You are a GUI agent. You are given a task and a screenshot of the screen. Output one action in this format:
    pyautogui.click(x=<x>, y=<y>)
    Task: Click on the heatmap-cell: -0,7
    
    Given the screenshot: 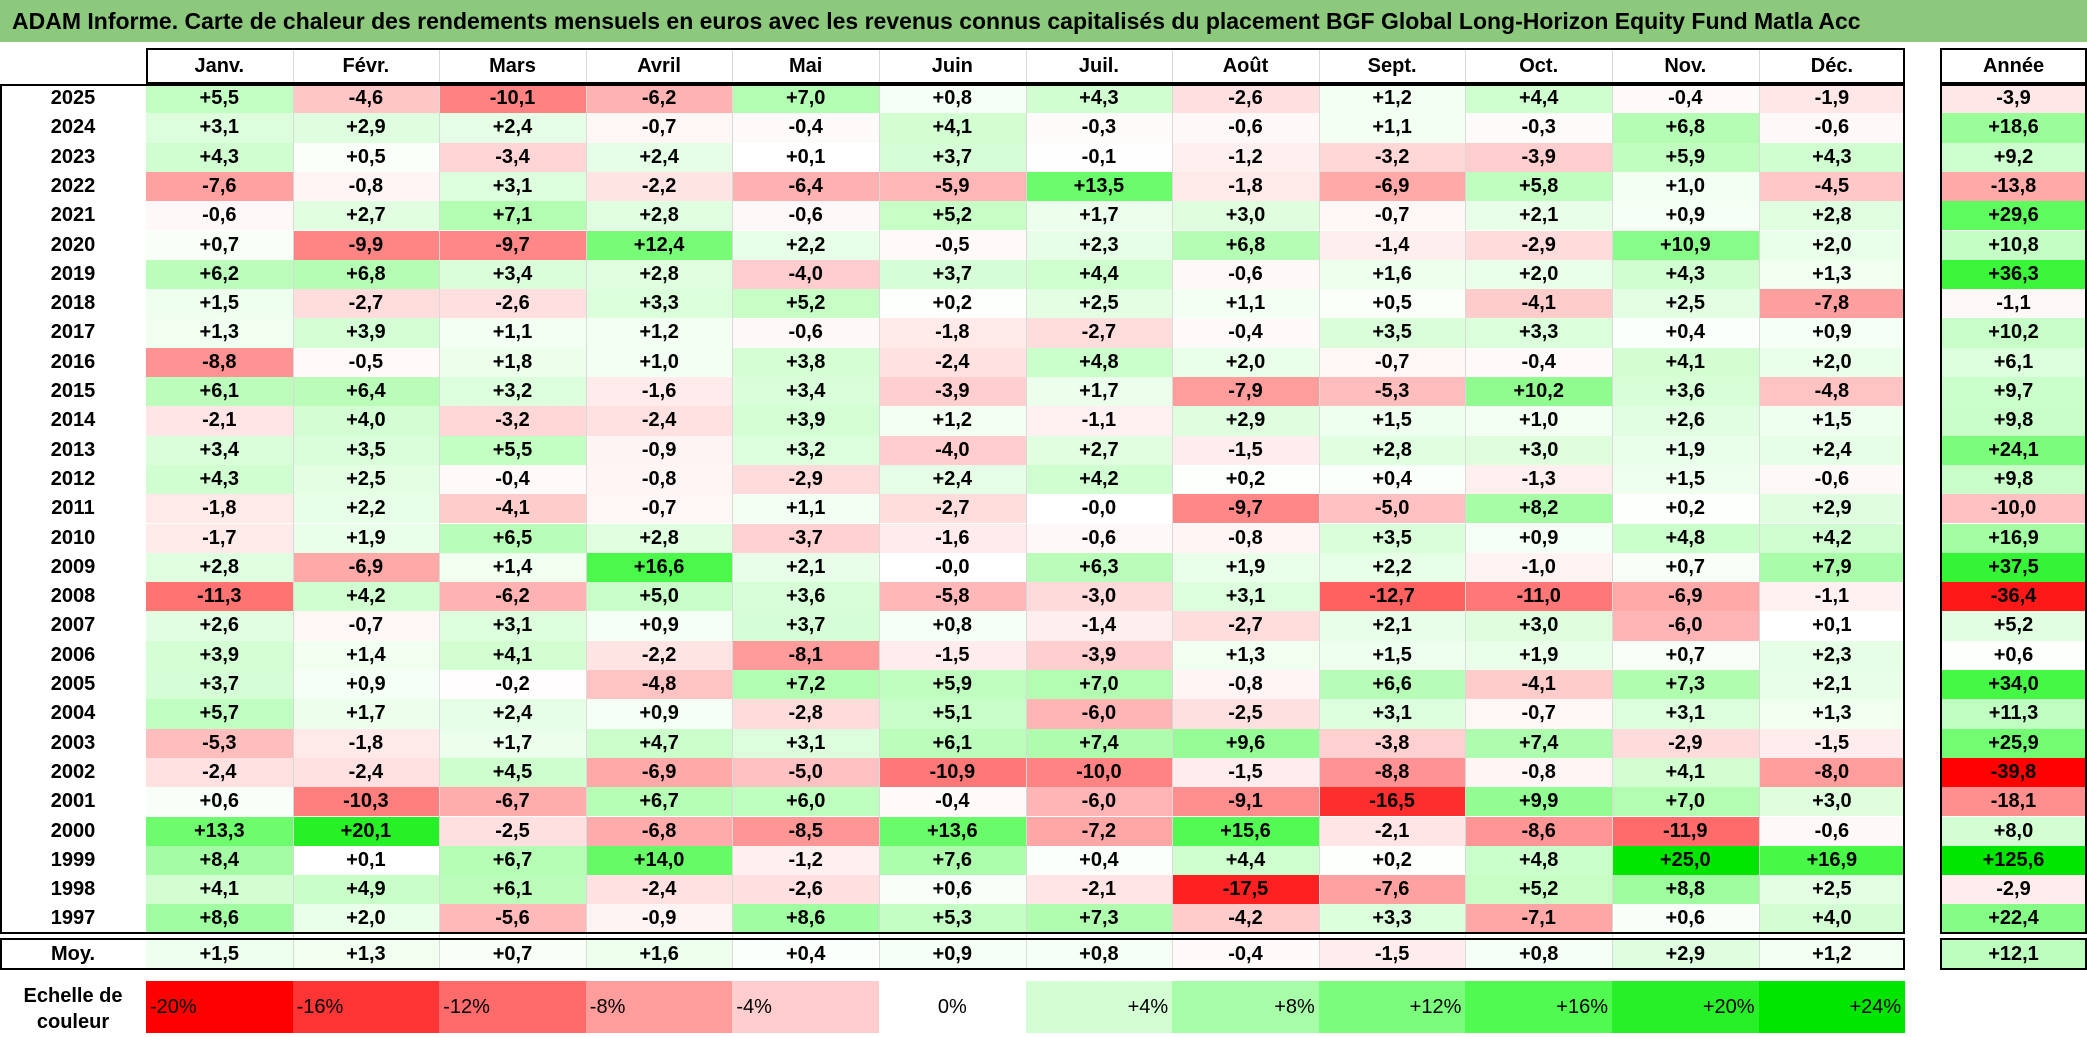 What is the action you would take?
    pyautogui.click(x=659, y=128)
    